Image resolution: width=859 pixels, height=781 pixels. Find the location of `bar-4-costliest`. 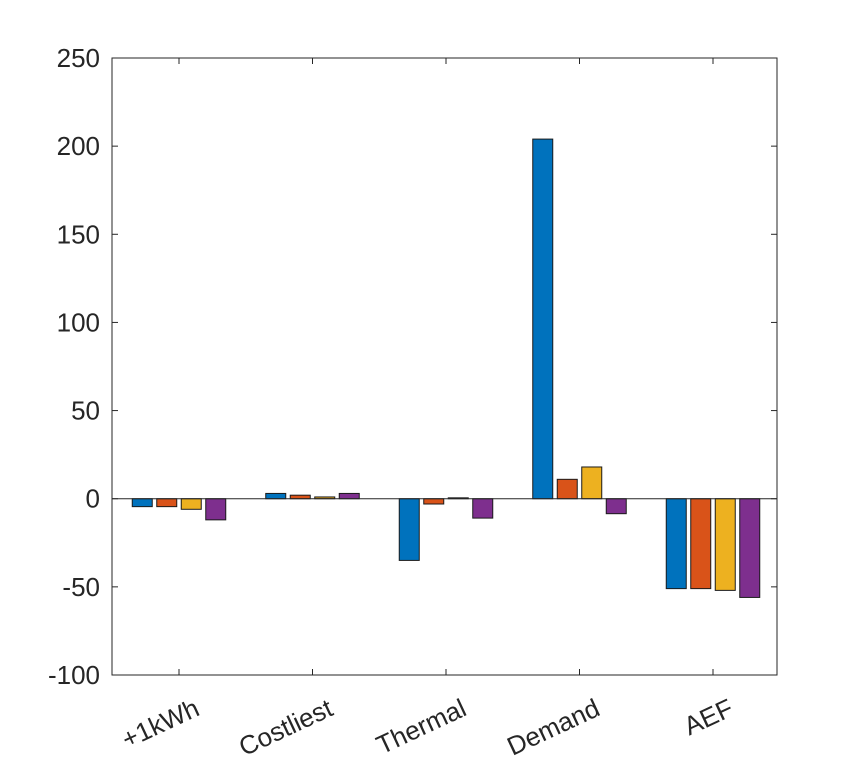

bar-4-costliest is located at coordinates (349, 496).